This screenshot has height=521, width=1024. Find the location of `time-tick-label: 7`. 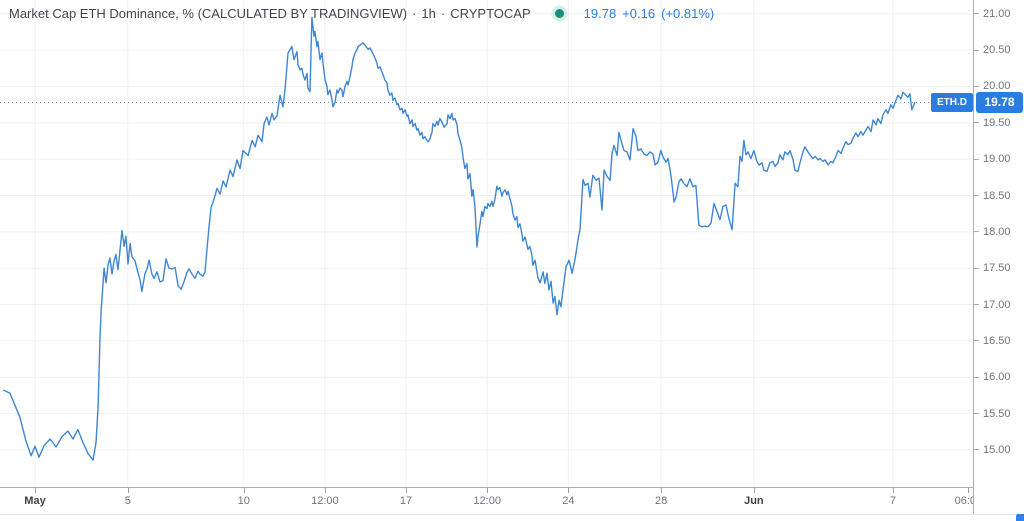

time-tick-label: 7 is located at coordinates (893, 501).